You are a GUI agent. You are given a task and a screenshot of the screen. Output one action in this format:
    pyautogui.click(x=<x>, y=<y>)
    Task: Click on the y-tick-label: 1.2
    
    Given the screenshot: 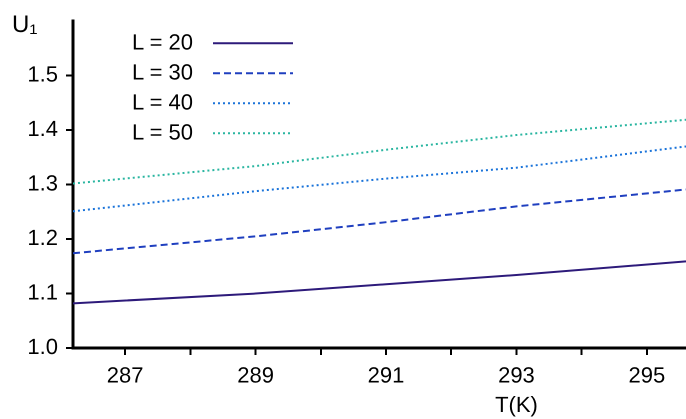 What is the action you would take?
    pyautogui.click(x=42, y=237)
    